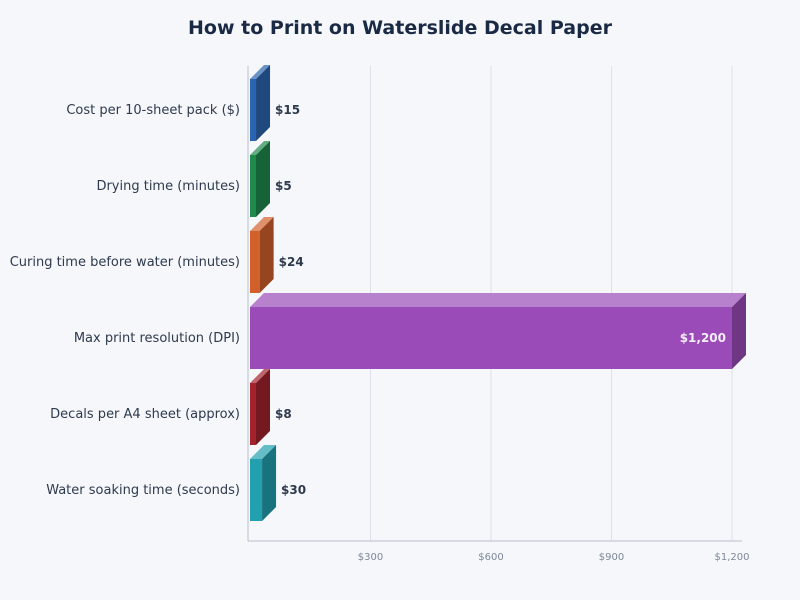  I want to click on value-label: $8, so click(283, 414).